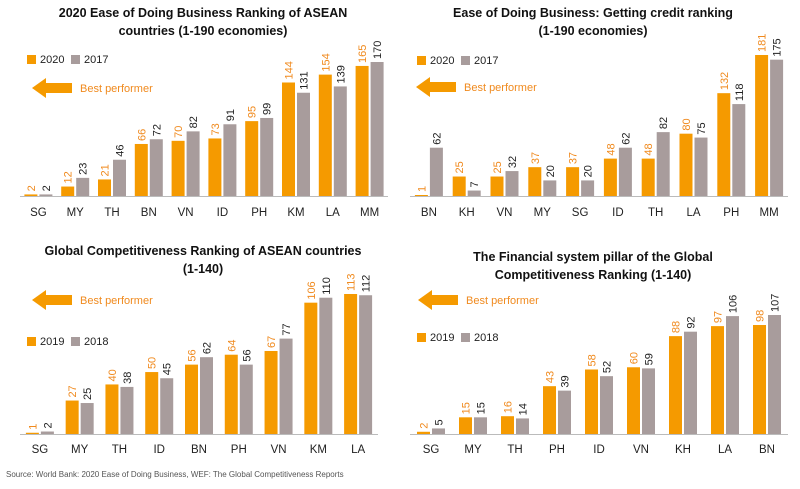 The width and height of the screenshot is (800, 489). I want to click on data-label-2017-PH: 99, so click(268, 109).